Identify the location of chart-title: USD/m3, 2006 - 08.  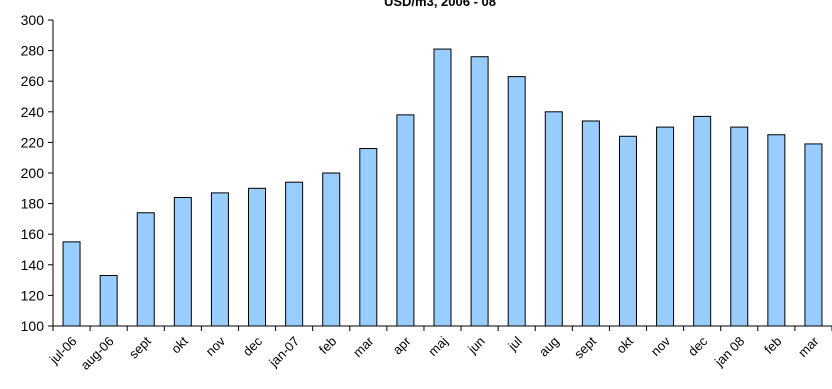
(440, 4).